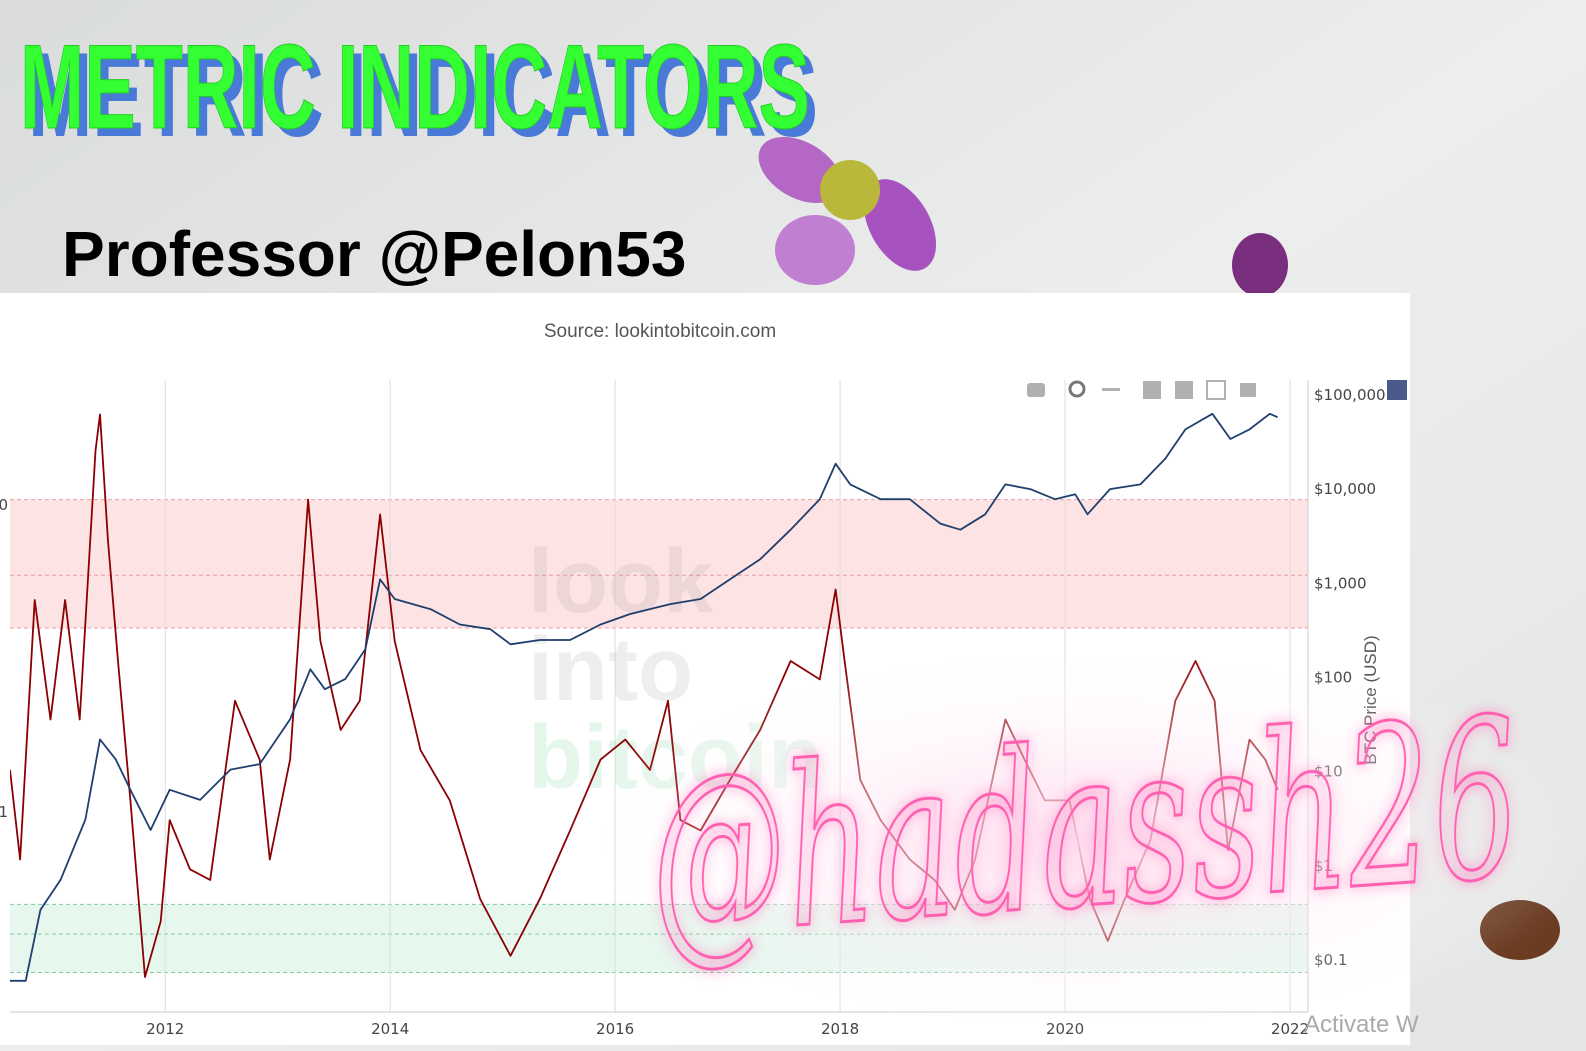 The width and height of the screenshot is (1586, 1051). Describe the element at coordinates (1111, 389) in the screenshot. I see `pan-icon` at that location.